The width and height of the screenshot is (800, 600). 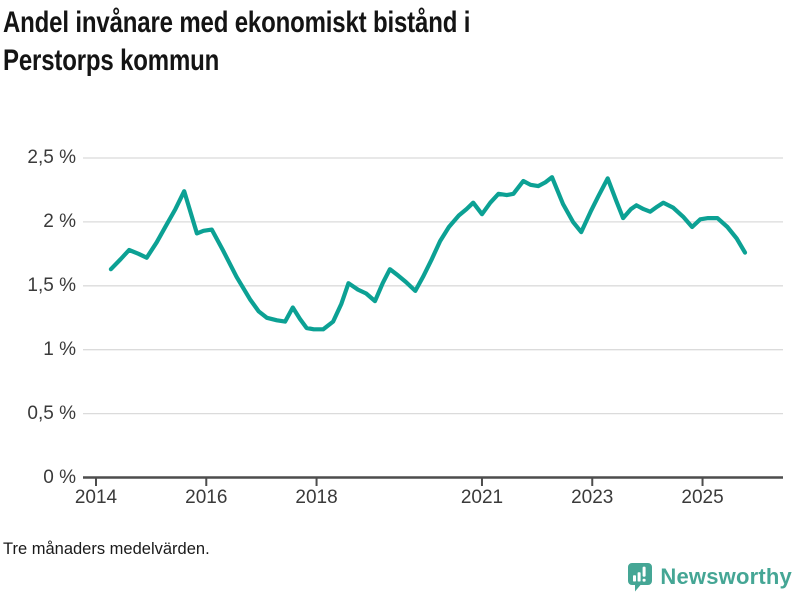 I want to click on y-axis-tick-label: 1,5 %, so click(x=51, y=285).